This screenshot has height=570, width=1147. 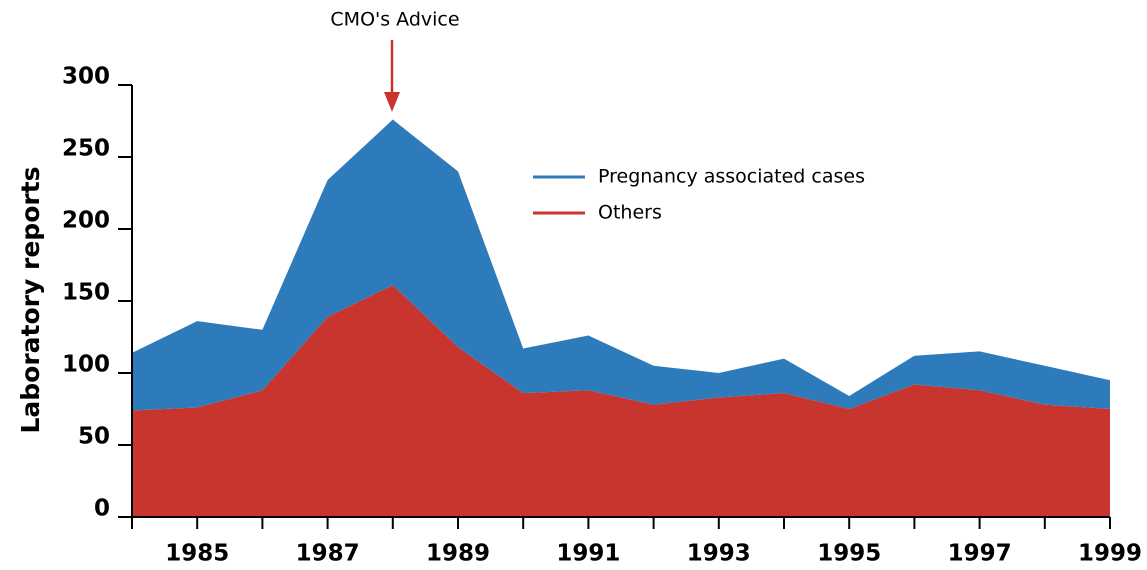 I want to click on legend-label: Pregnancy associated cases, so click(x=731, y=177).